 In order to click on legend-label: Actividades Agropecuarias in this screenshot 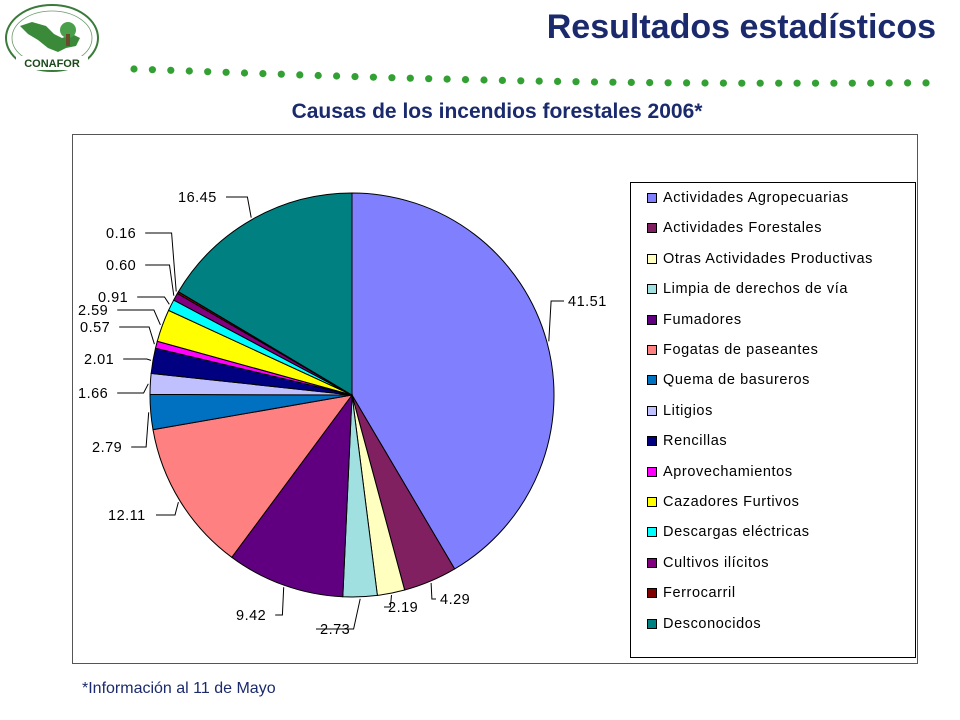, I will do `click(756, 198)`.